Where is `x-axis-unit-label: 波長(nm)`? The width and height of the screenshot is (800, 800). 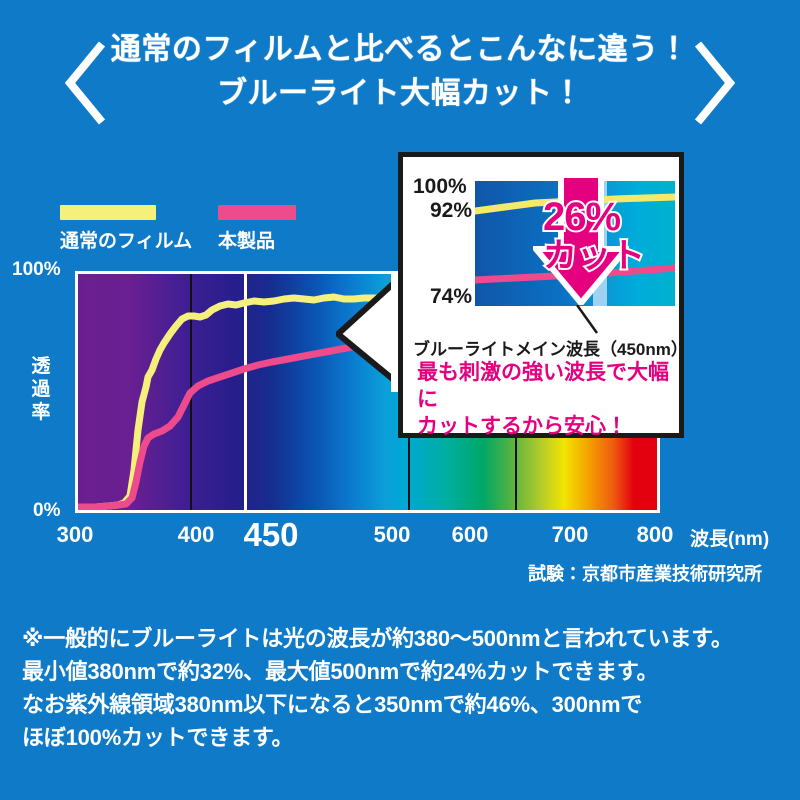 x-axis-unit-label: 波長(nm) is located at coordinates (730, 539).